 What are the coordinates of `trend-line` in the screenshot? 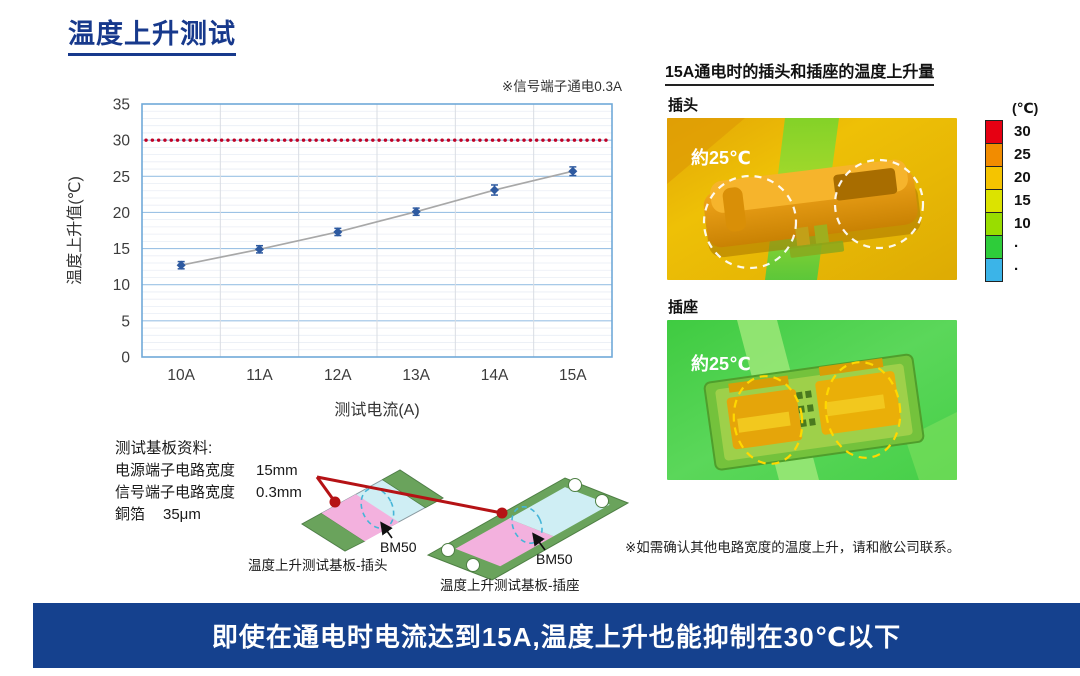 It's located at (377, 218).